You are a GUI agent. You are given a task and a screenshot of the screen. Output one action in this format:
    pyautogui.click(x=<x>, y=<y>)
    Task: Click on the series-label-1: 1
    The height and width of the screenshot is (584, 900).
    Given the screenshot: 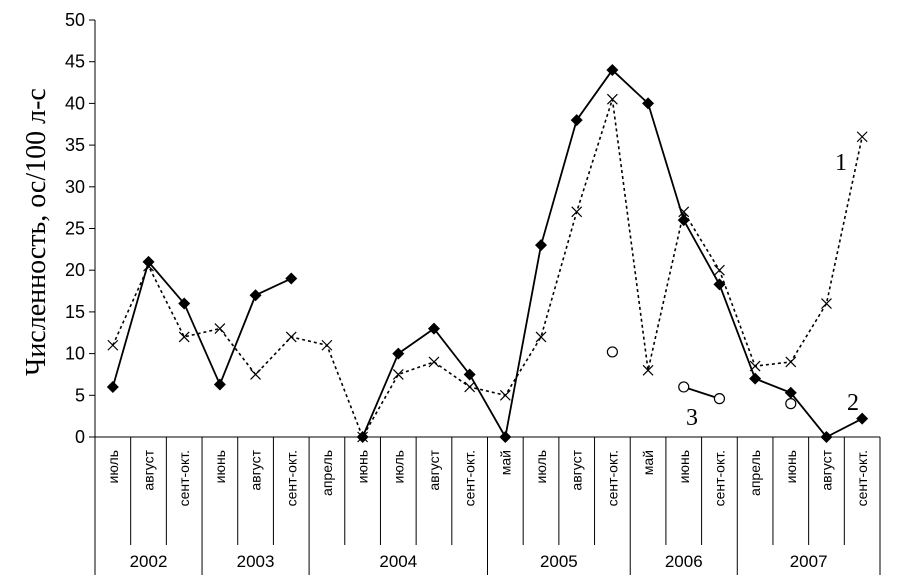 What is the action you would take?
    pyautogui.click(x=841, y=163)
    